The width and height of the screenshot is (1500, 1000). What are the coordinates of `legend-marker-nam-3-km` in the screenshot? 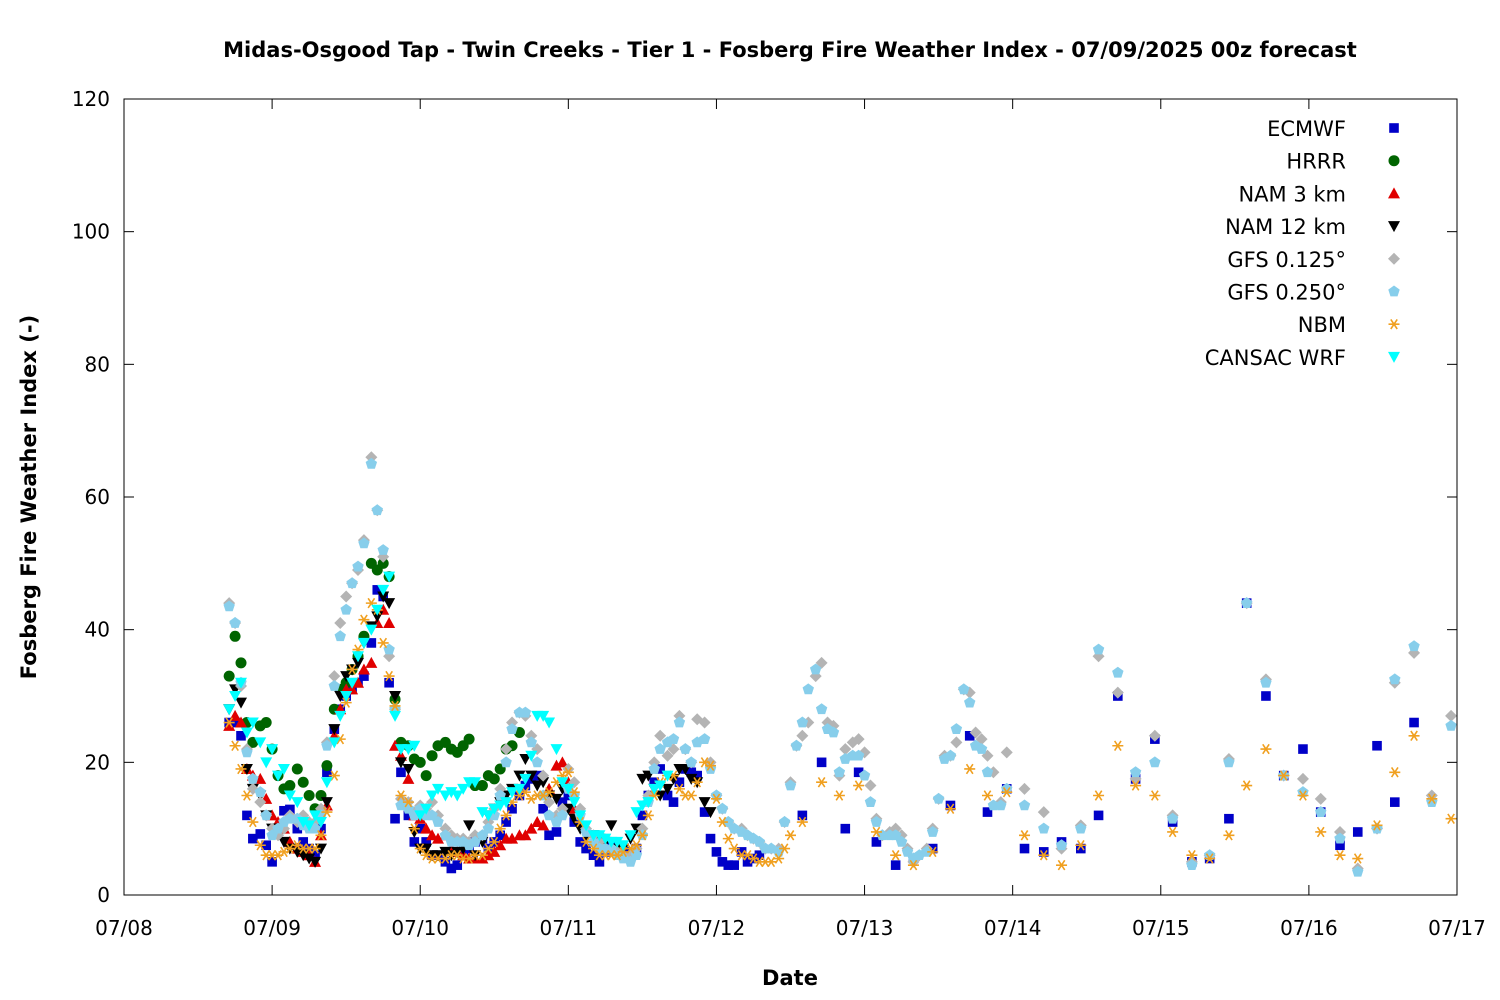 It's located at (1394, 193).